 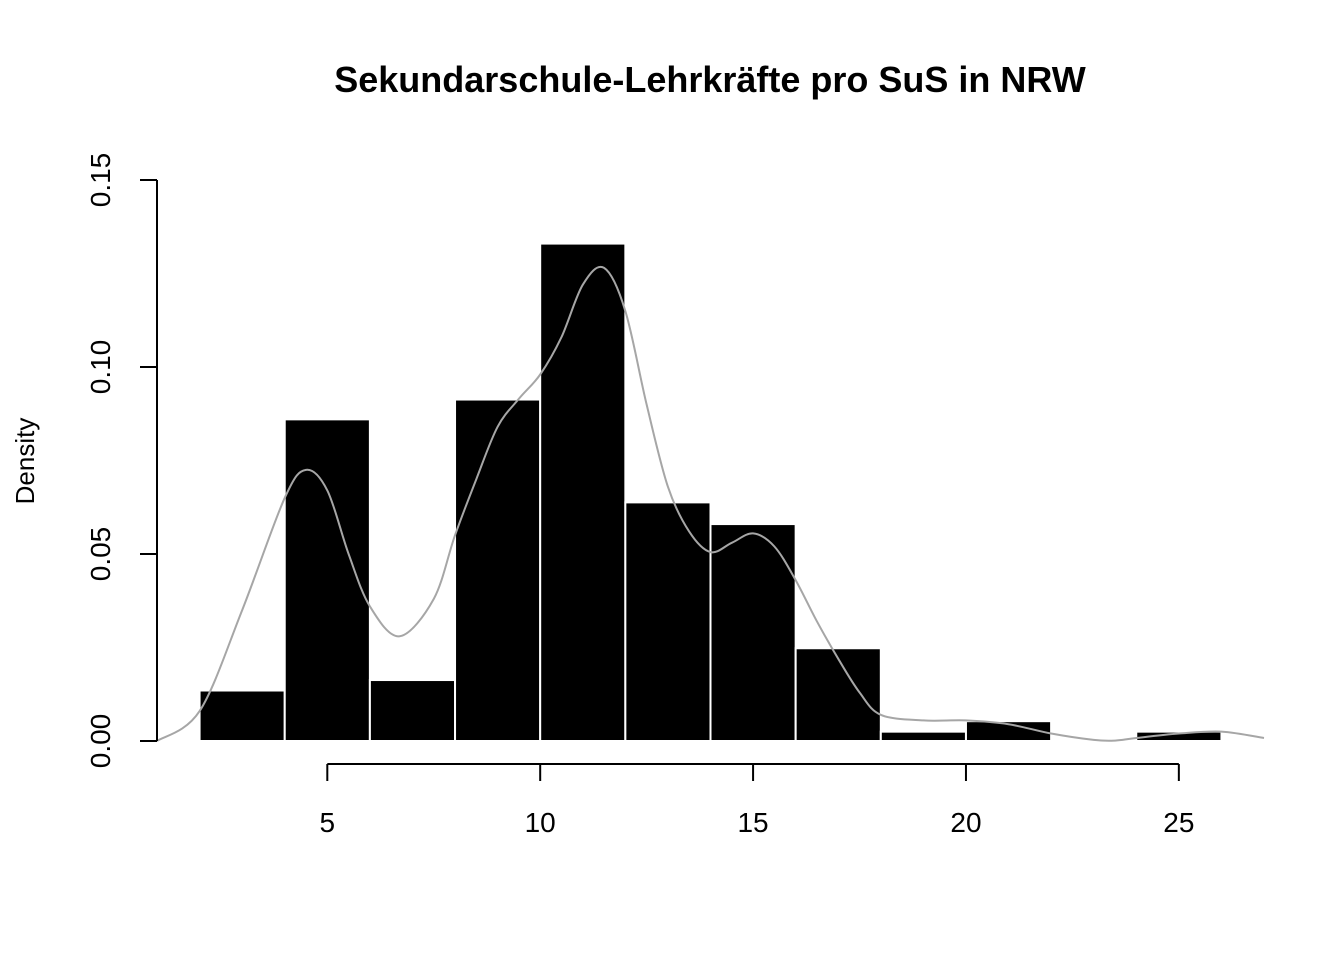 I want to click on x-tick-label: 5, so click(x=328, y=822).